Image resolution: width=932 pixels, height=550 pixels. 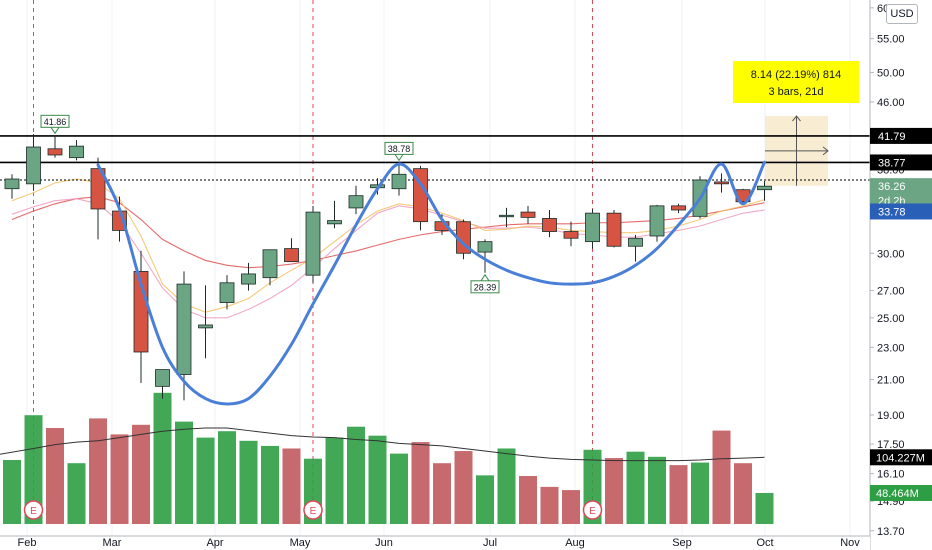 What do you see at coordinates (796, 118) in the screenshot?
I see `measure-arrow-head-up` at bounding box center [796, 118].